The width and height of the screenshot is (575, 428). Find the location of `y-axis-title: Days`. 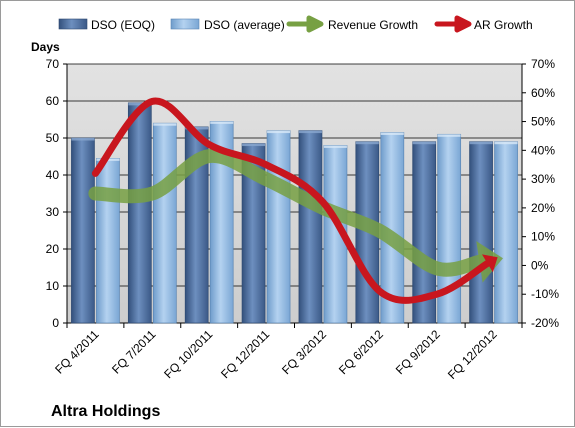

y-axis-title: Days is located at coordinates (45, 47).